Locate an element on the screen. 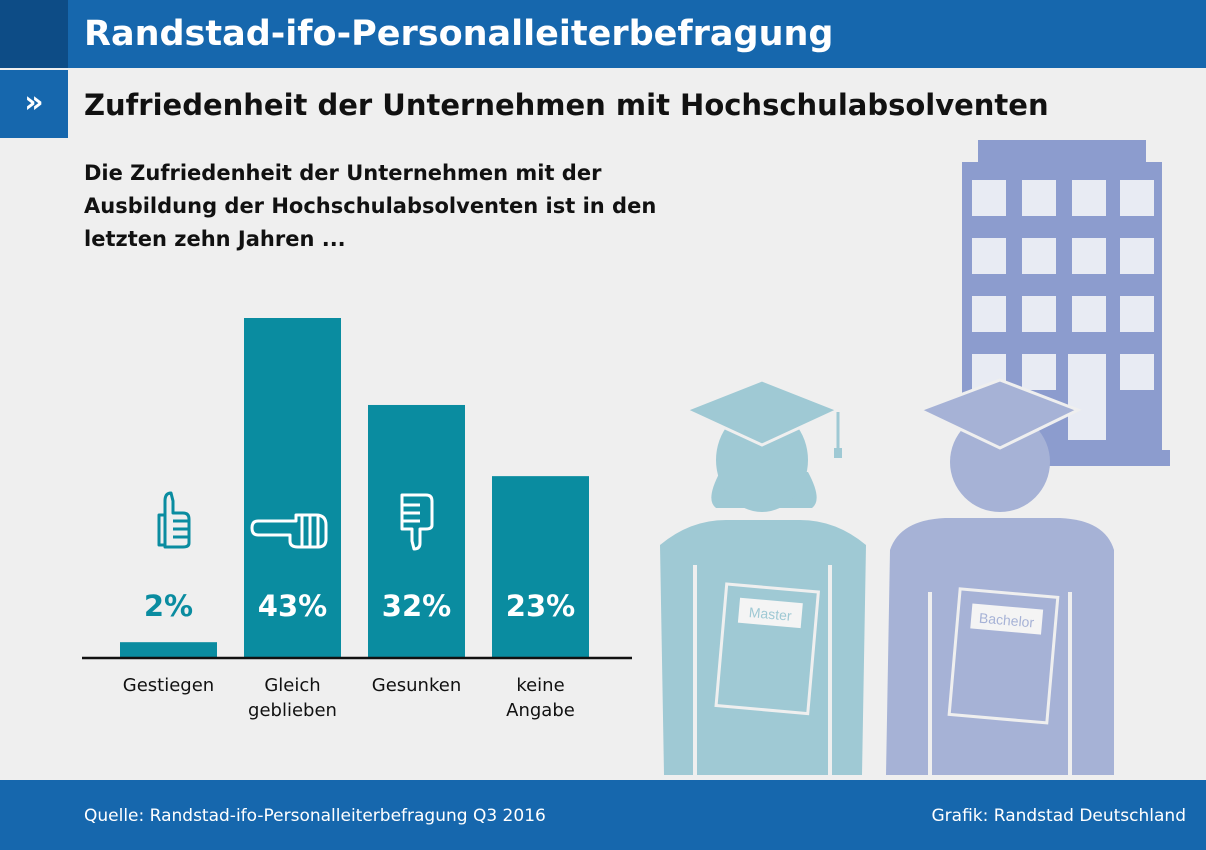  data-label: 32% is located at coordinates (416, 606).